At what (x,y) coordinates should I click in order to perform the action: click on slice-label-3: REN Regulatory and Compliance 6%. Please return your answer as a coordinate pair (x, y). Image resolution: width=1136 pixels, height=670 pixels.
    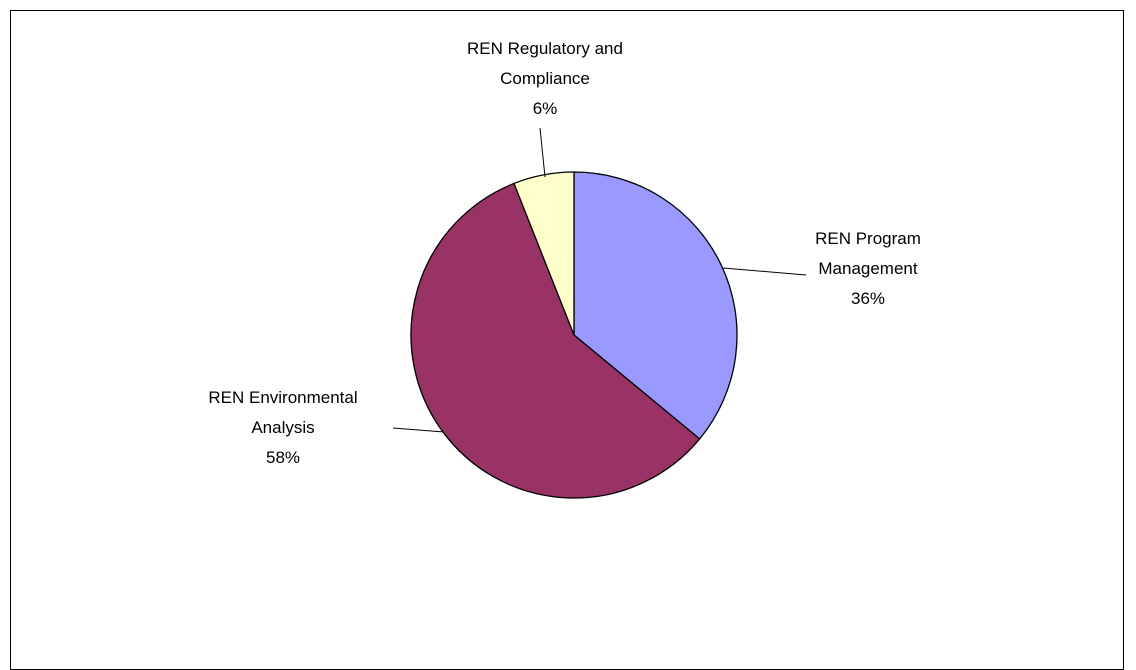
    Looking at the image, I should click on (545, 78).